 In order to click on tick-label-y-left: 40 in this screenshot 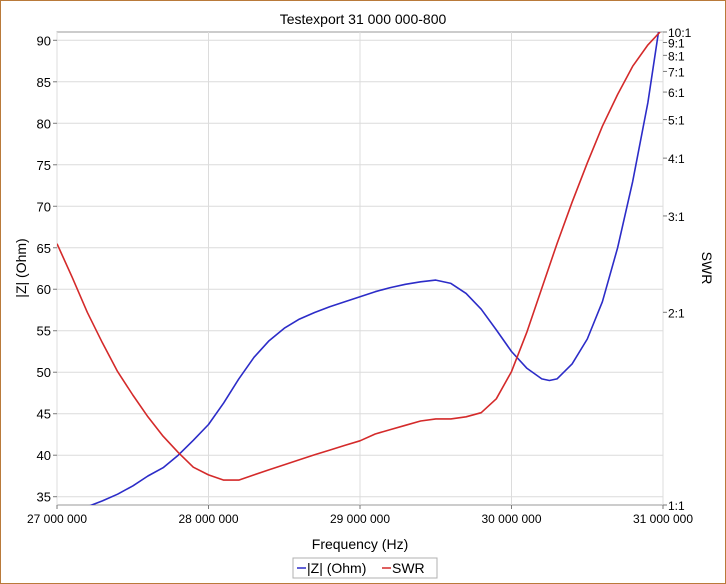, I will do `click(44, 455)`.